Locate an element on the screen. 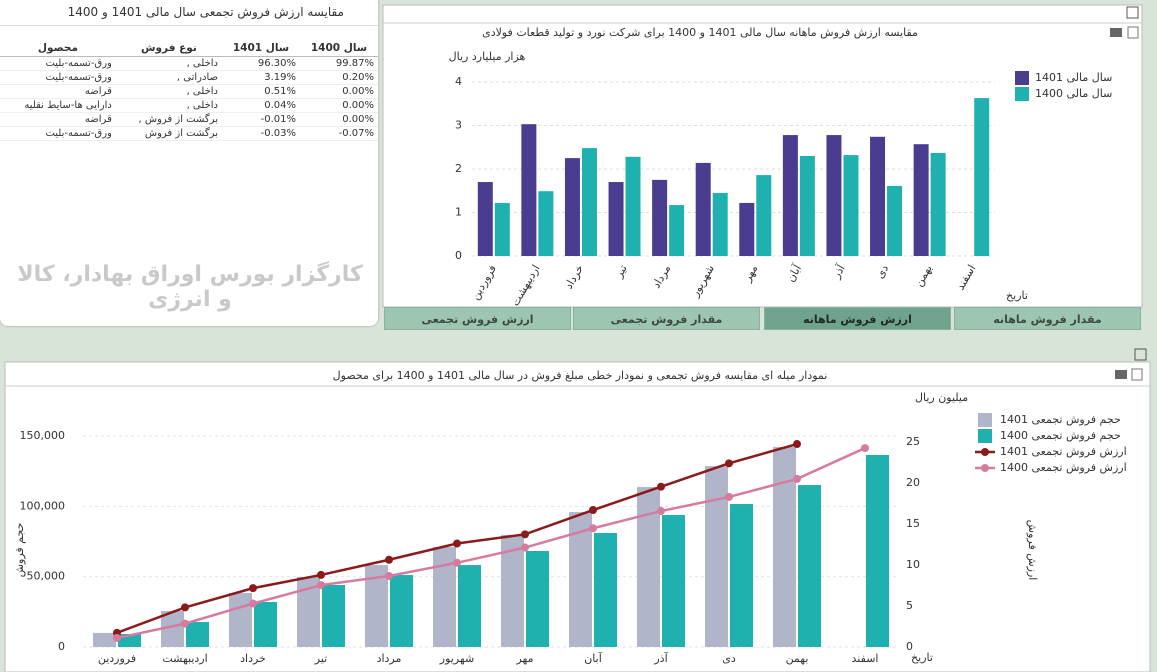  y-tick-label: 100,000 is located at coordinates (43, 505).